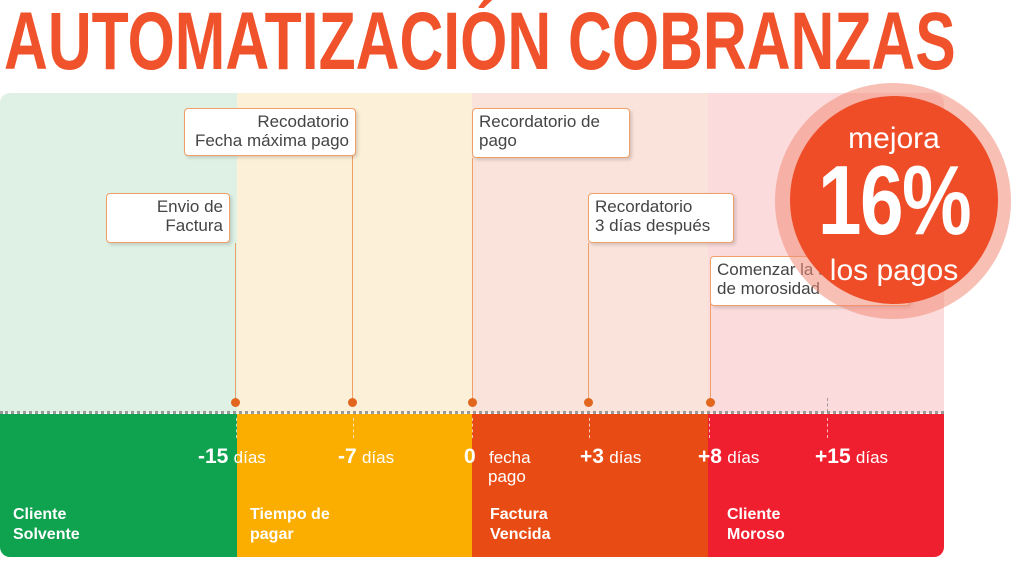 The height and width of the screenshot is (568, 1024). What do you see at coordinates (270, 132) in the screenshot?
I see `callout-recordatorio-fecha-maxima: Recodatorio Fecha máxima pago` at bounding box center [270, 132].